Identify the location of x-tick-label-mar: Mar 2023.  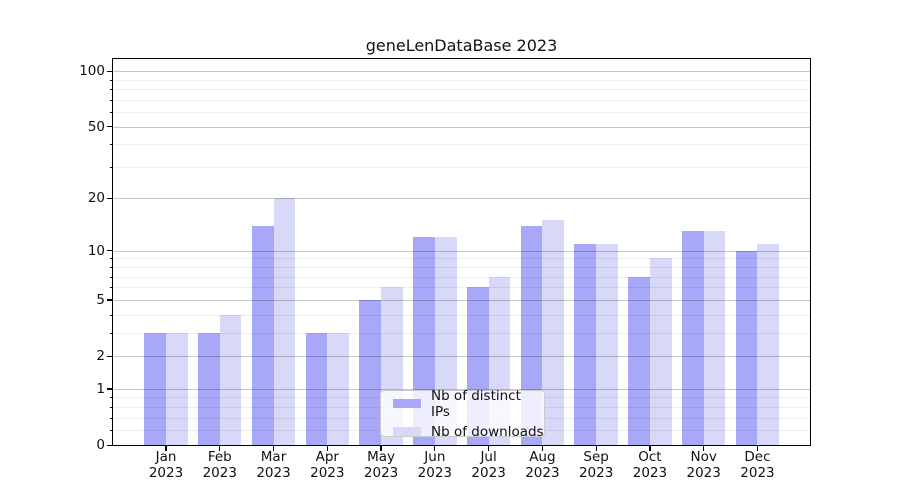
(273, 465).